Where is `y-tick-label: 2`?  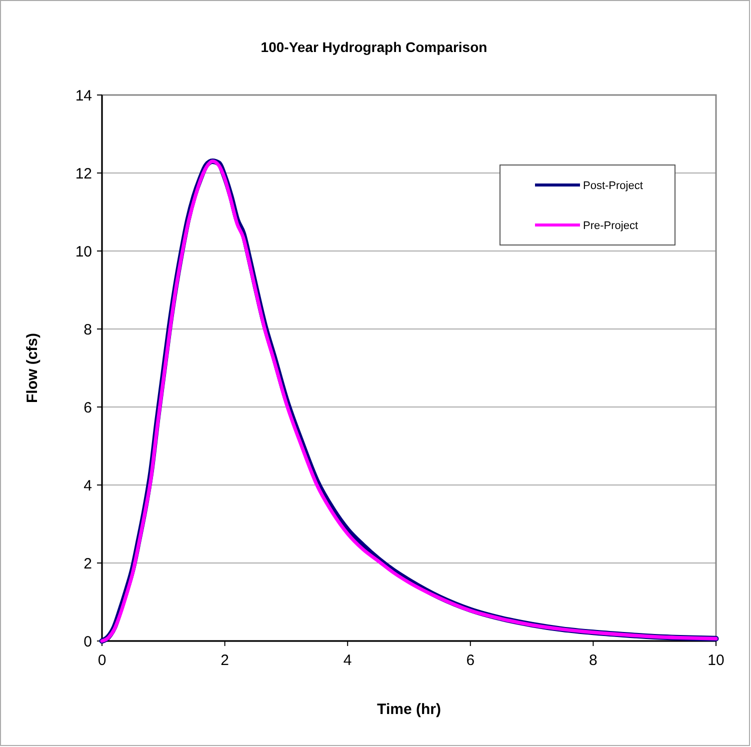 y-tick-label: 2 is located at coordinates (88, 563).